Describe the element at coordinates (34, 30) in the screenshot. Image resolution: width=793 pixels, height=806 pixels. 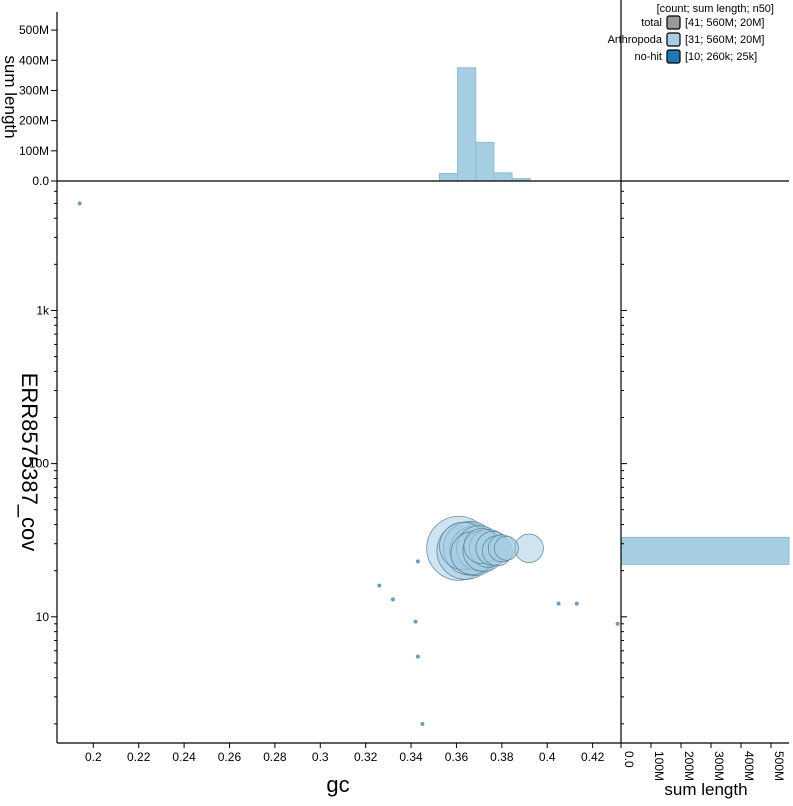
I see `top-hist-y-tick-label-5: 500M` at that location.